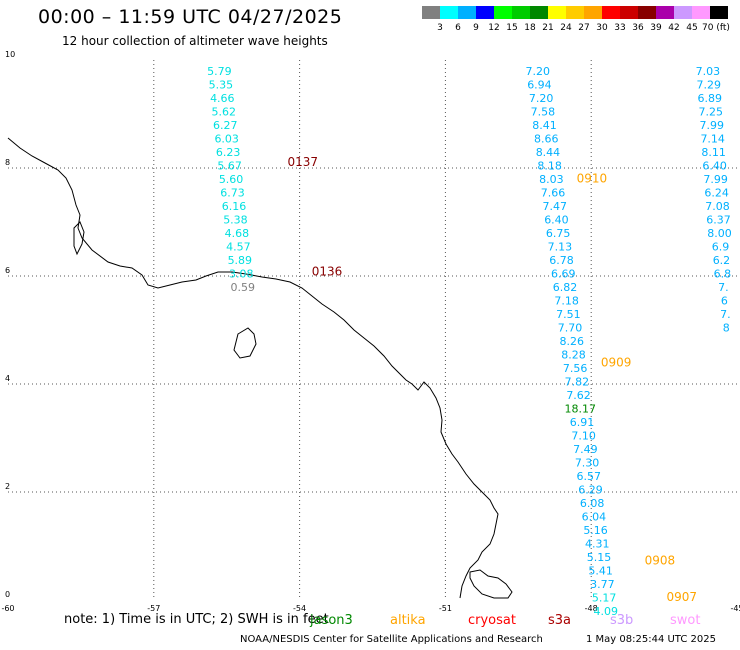 The width and height of the screenshot is (740, 650). What do you see at coordinates (716, 28) in the screenshot?
I see `colorbar-label: 70 (ft)` at bounding box center [716, 28].